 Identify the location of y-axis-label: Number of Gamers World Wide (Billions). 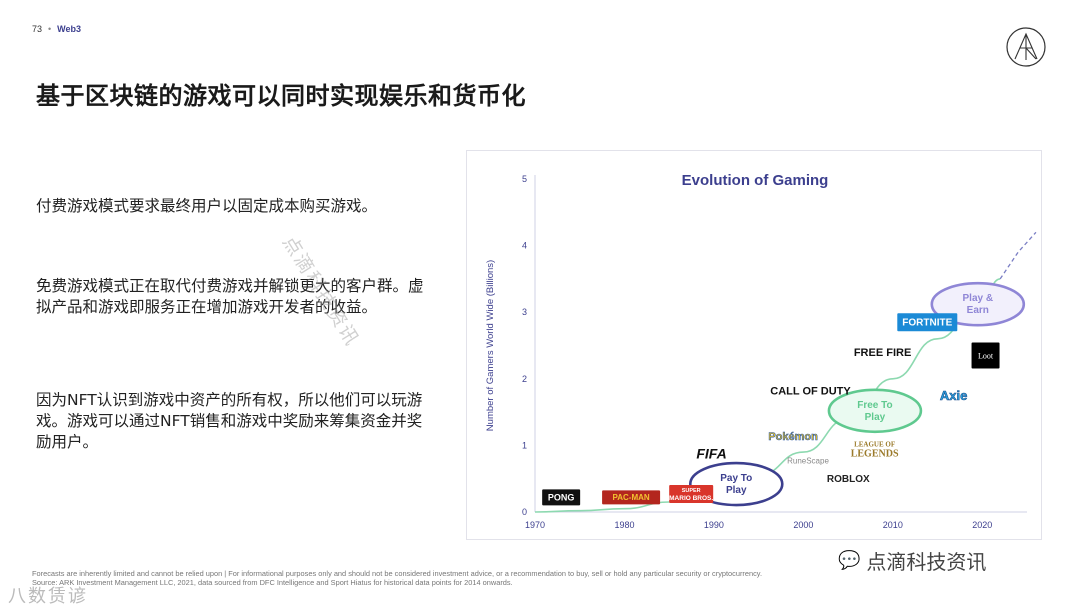
(490, 345).